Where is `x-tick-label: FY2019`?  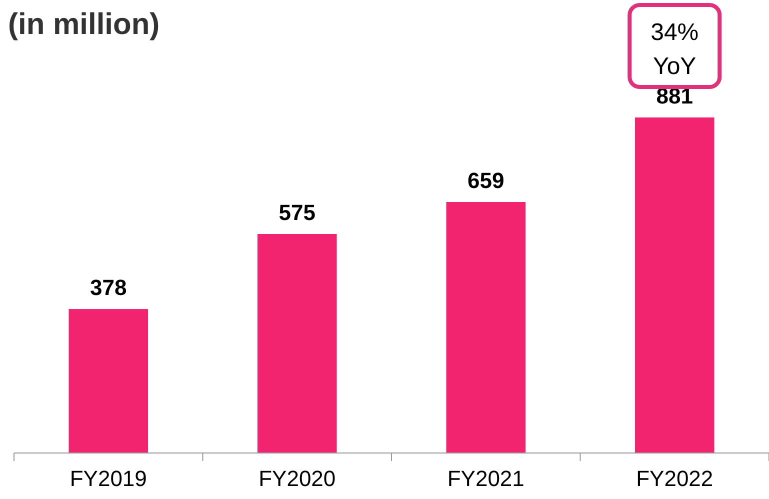
x-tick-label: FY2019 is located at coordinates (108, 478).